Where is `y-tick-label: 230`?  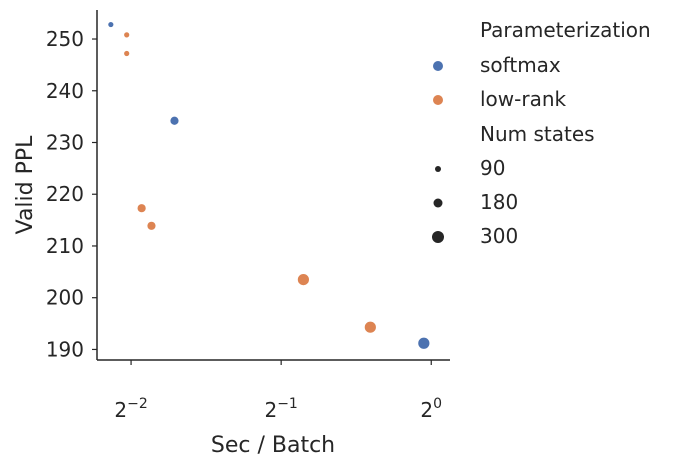 y-tick-label: 230 is located at coordinates (65, 142).